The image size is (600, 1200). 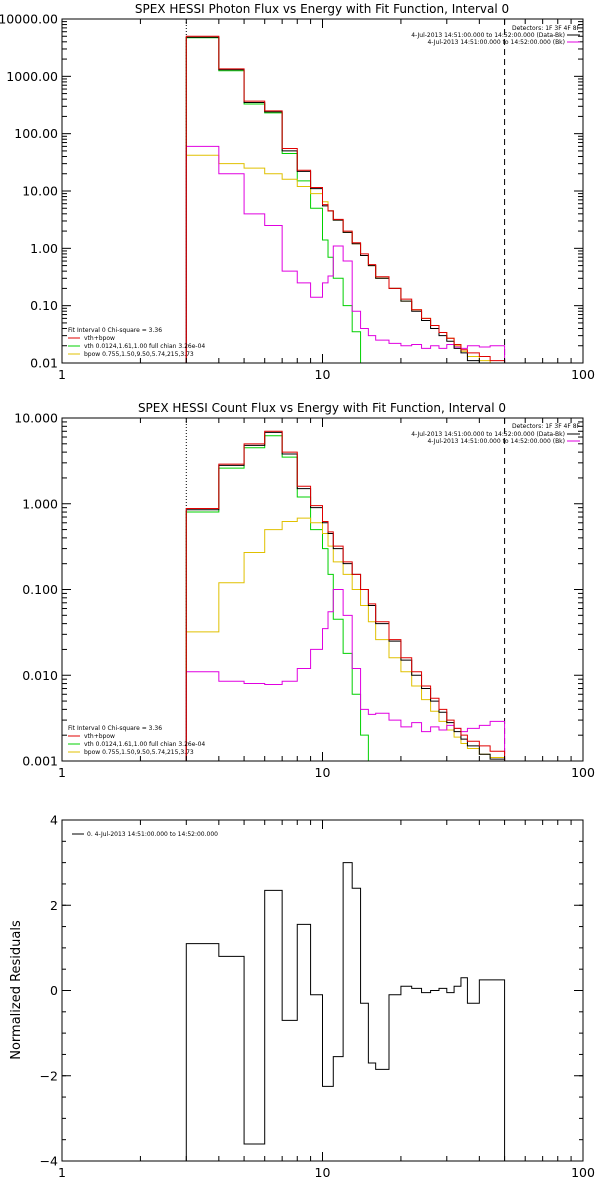 What do you see at coordinates (40, 503) in the screenshot?
I see `count-y-tick-label: 1.000` at bounding box center [40, 503].